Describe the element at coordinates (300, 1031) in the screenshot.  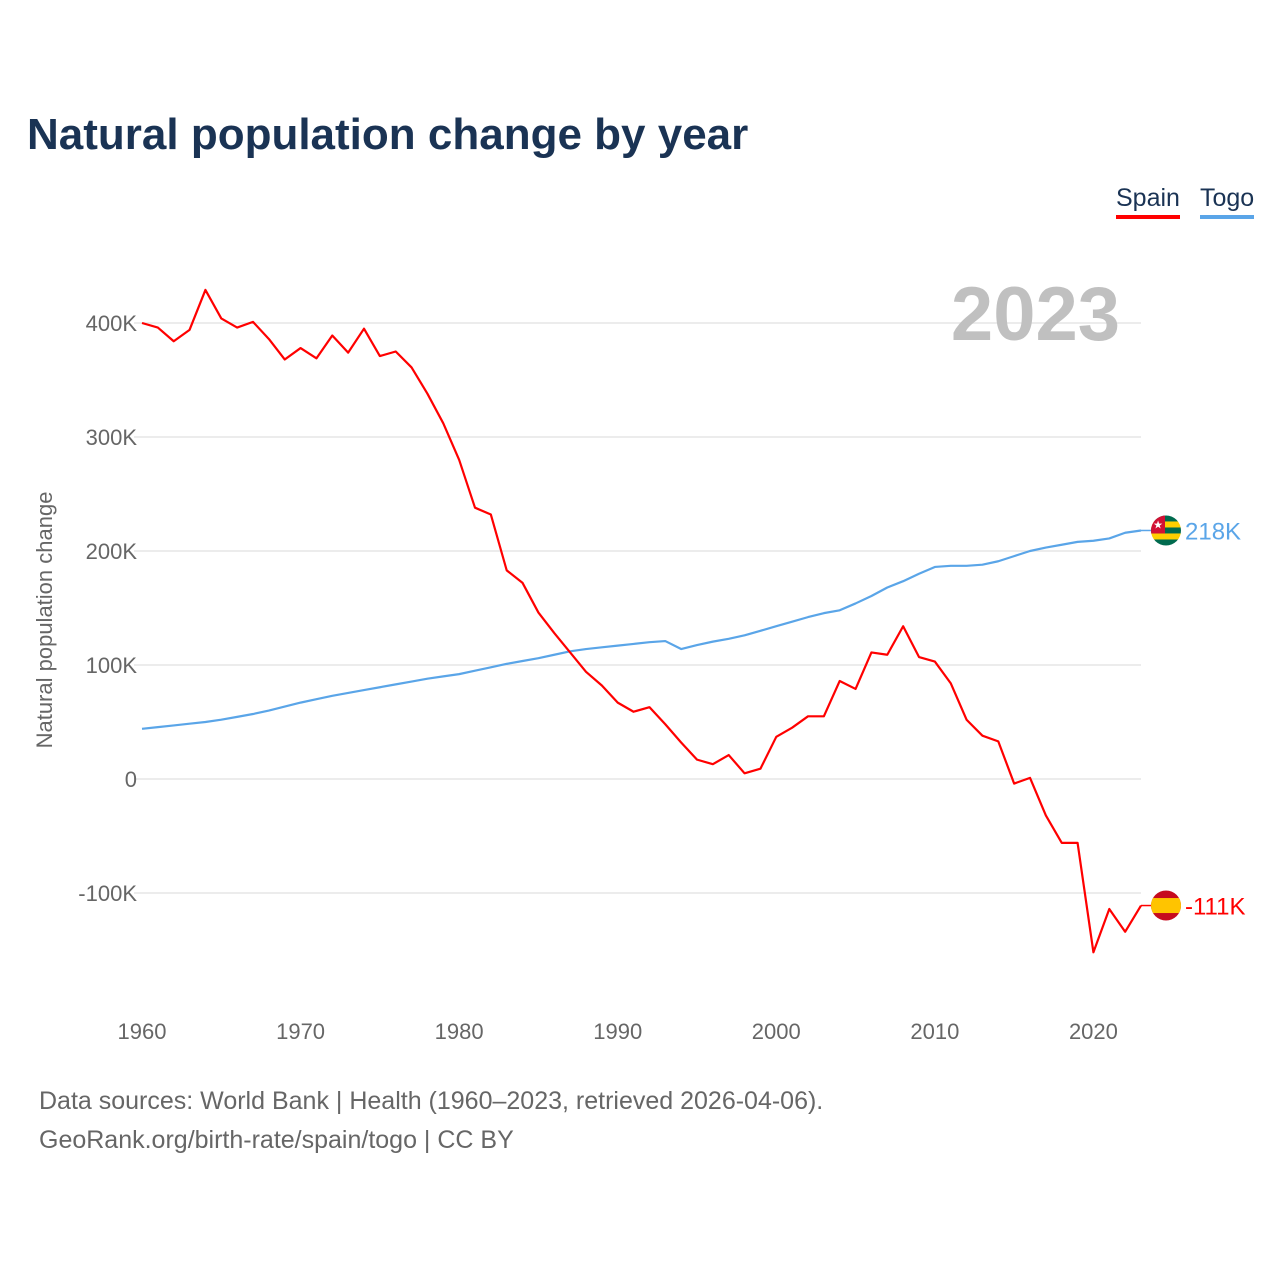
I see `x-tick-label: 1970` at that location.